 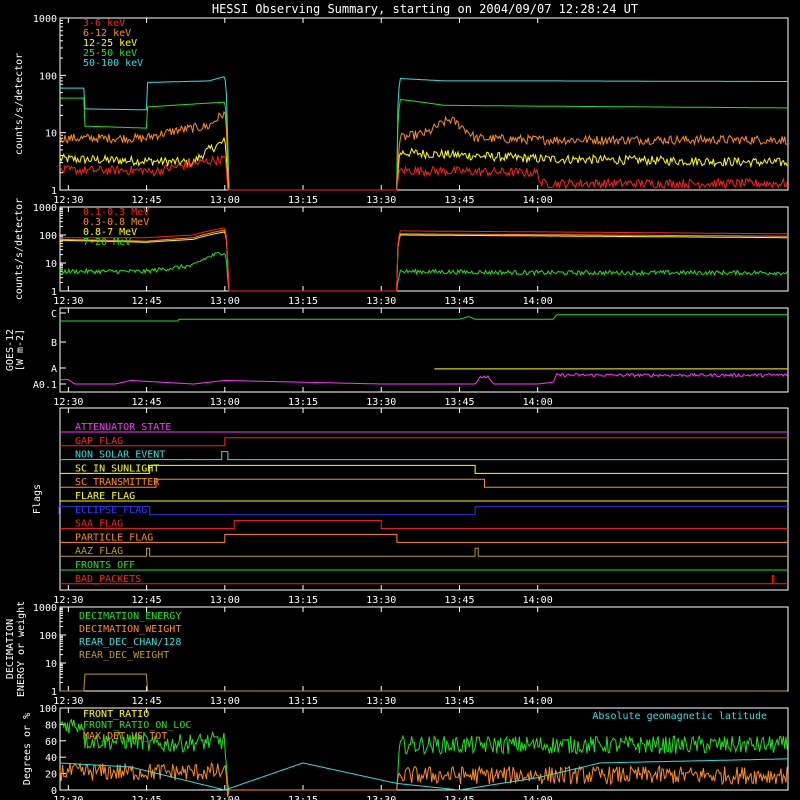 What do you see at coordinates (424, 538) in the screenshot?
I see `flag-line-particle-flag` at bounding box center [424, 538].